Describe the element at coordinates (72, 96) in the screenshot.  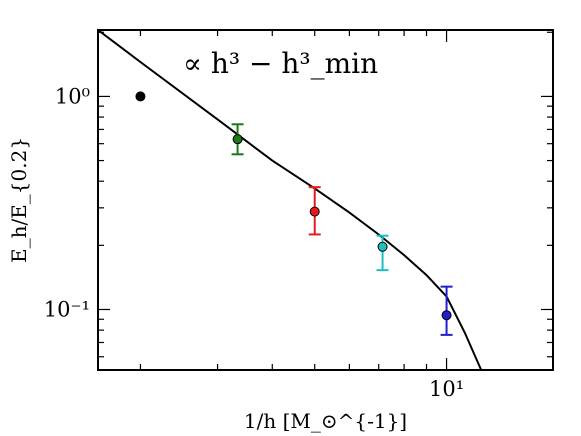
I see `y-tick-label: 10⁰` at that location.